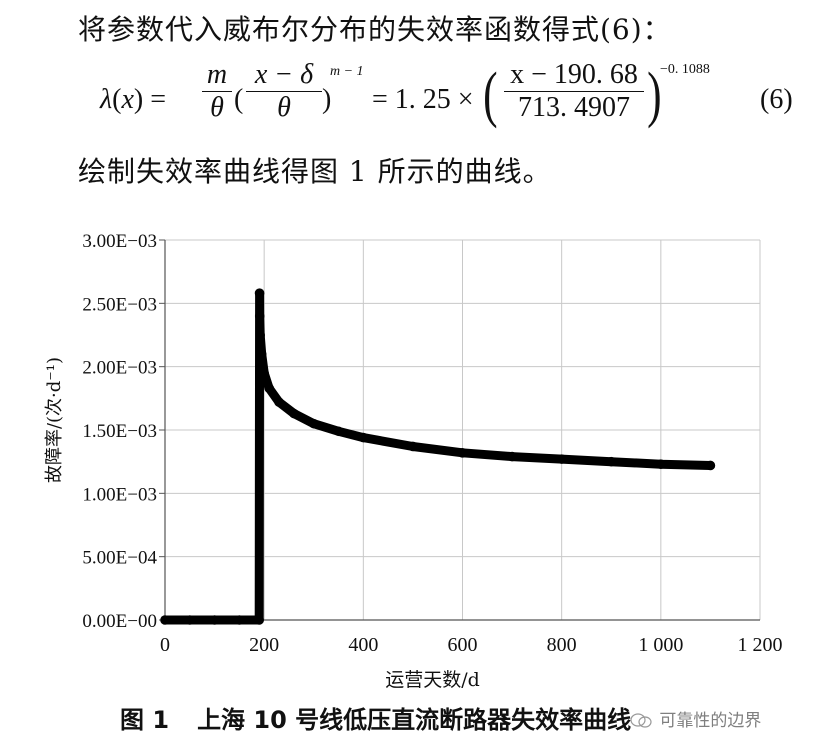  What do you see at coordinates (347, 71) in the screenshot?
I see `formula-exponent-1: m − 1` at bounding box center [347, 71].